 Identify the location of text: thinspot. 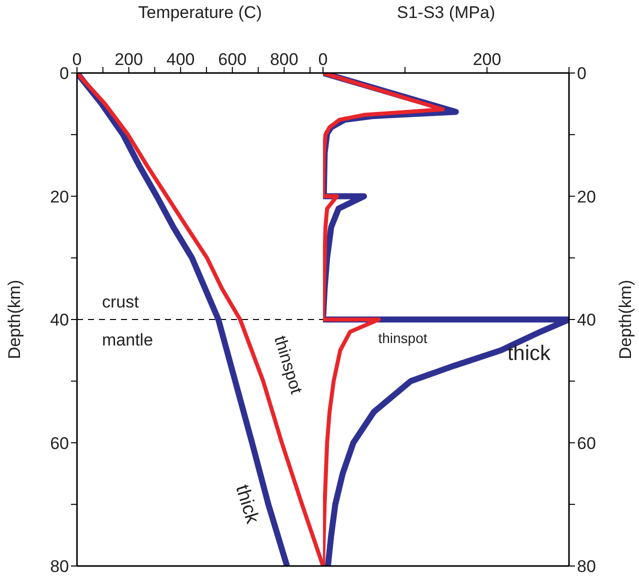
(288, 365).